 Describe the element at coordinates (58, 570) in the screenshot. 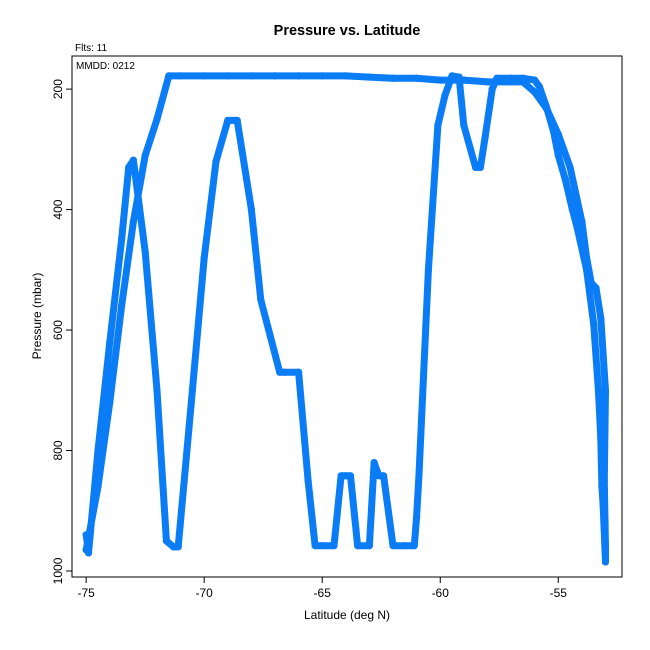

I see `y-tick-label: 1000` at that location.